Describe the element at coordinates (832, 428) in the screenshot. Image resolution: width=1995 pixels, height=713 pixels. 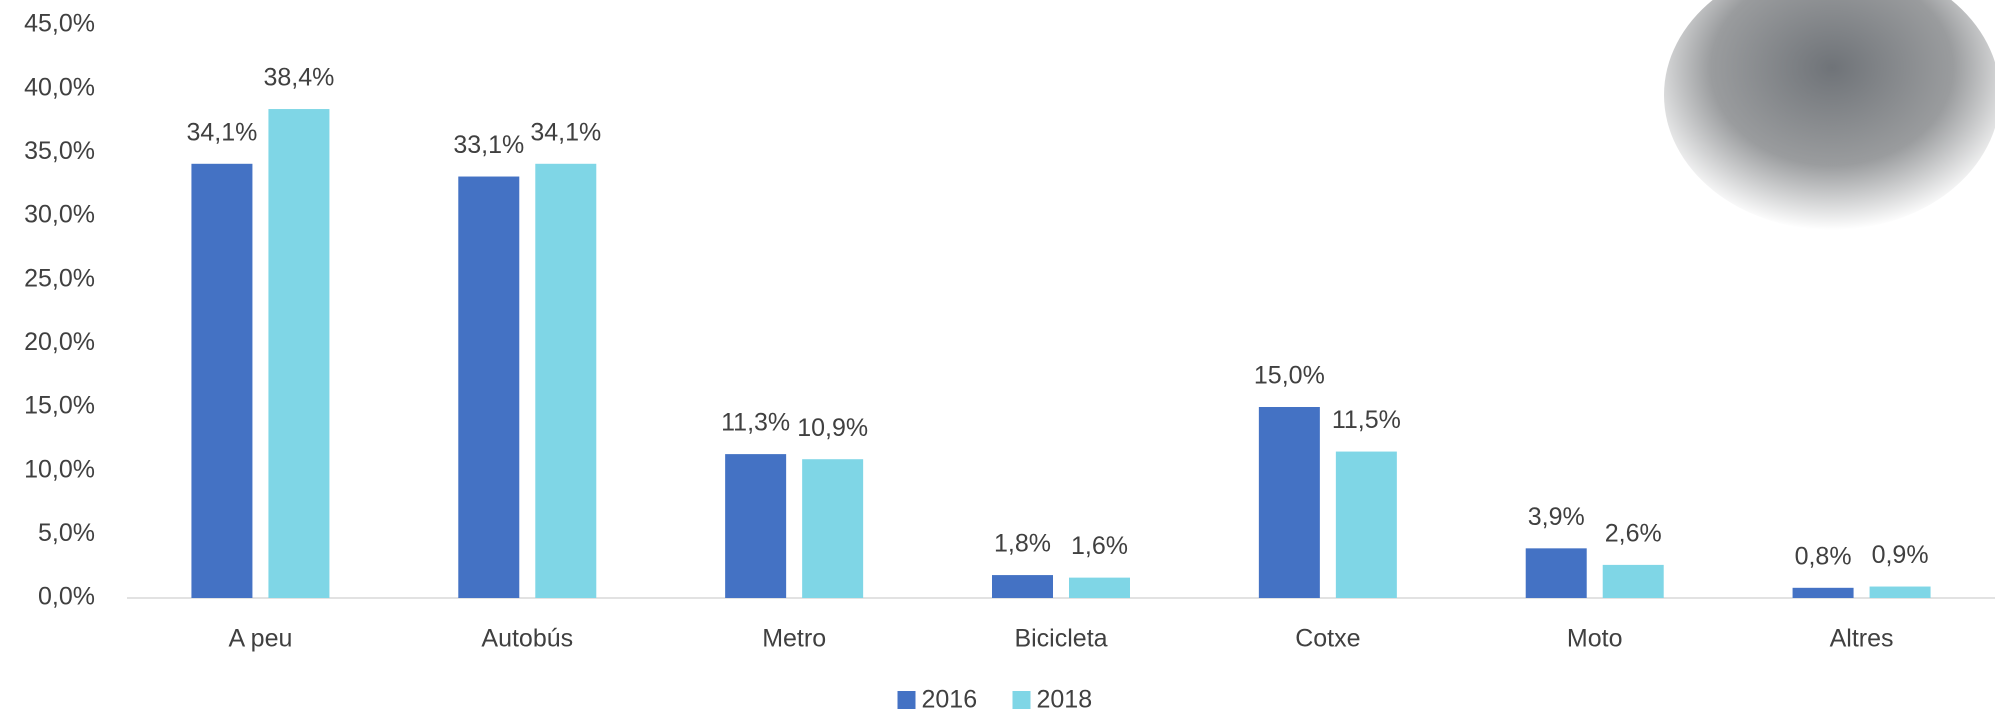
I see `value-label: 10,9%` at that location.